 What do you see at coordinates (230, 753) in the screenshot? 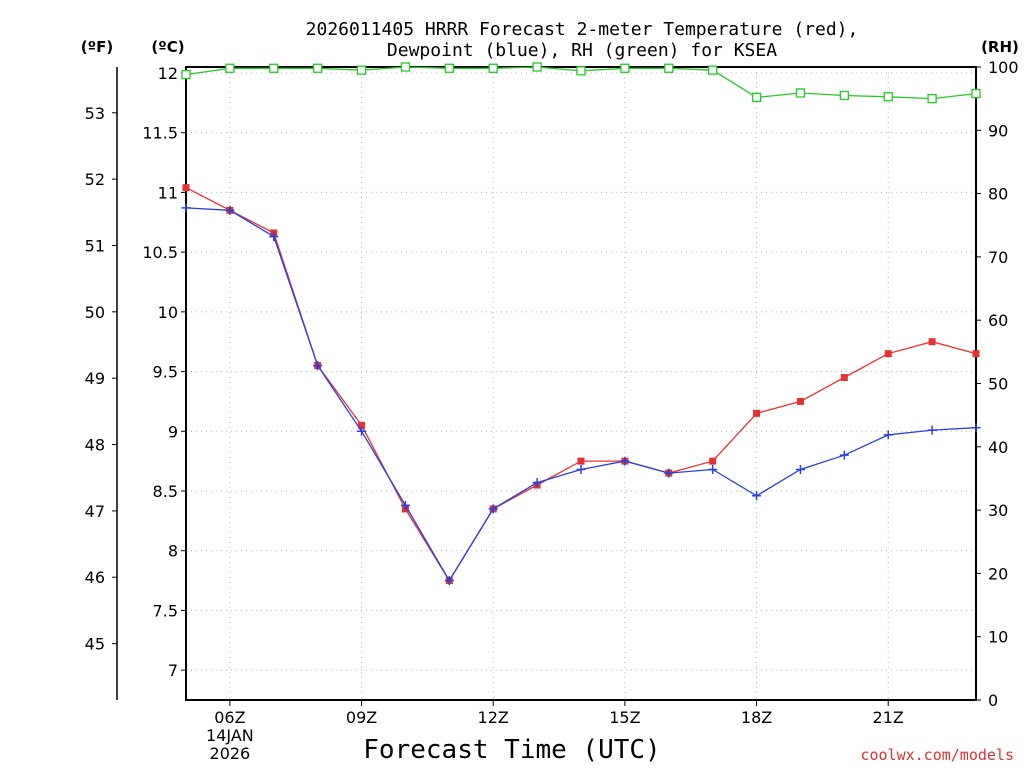
I see `x-tick-year-label: 2026` at bounding box center [230, 753].